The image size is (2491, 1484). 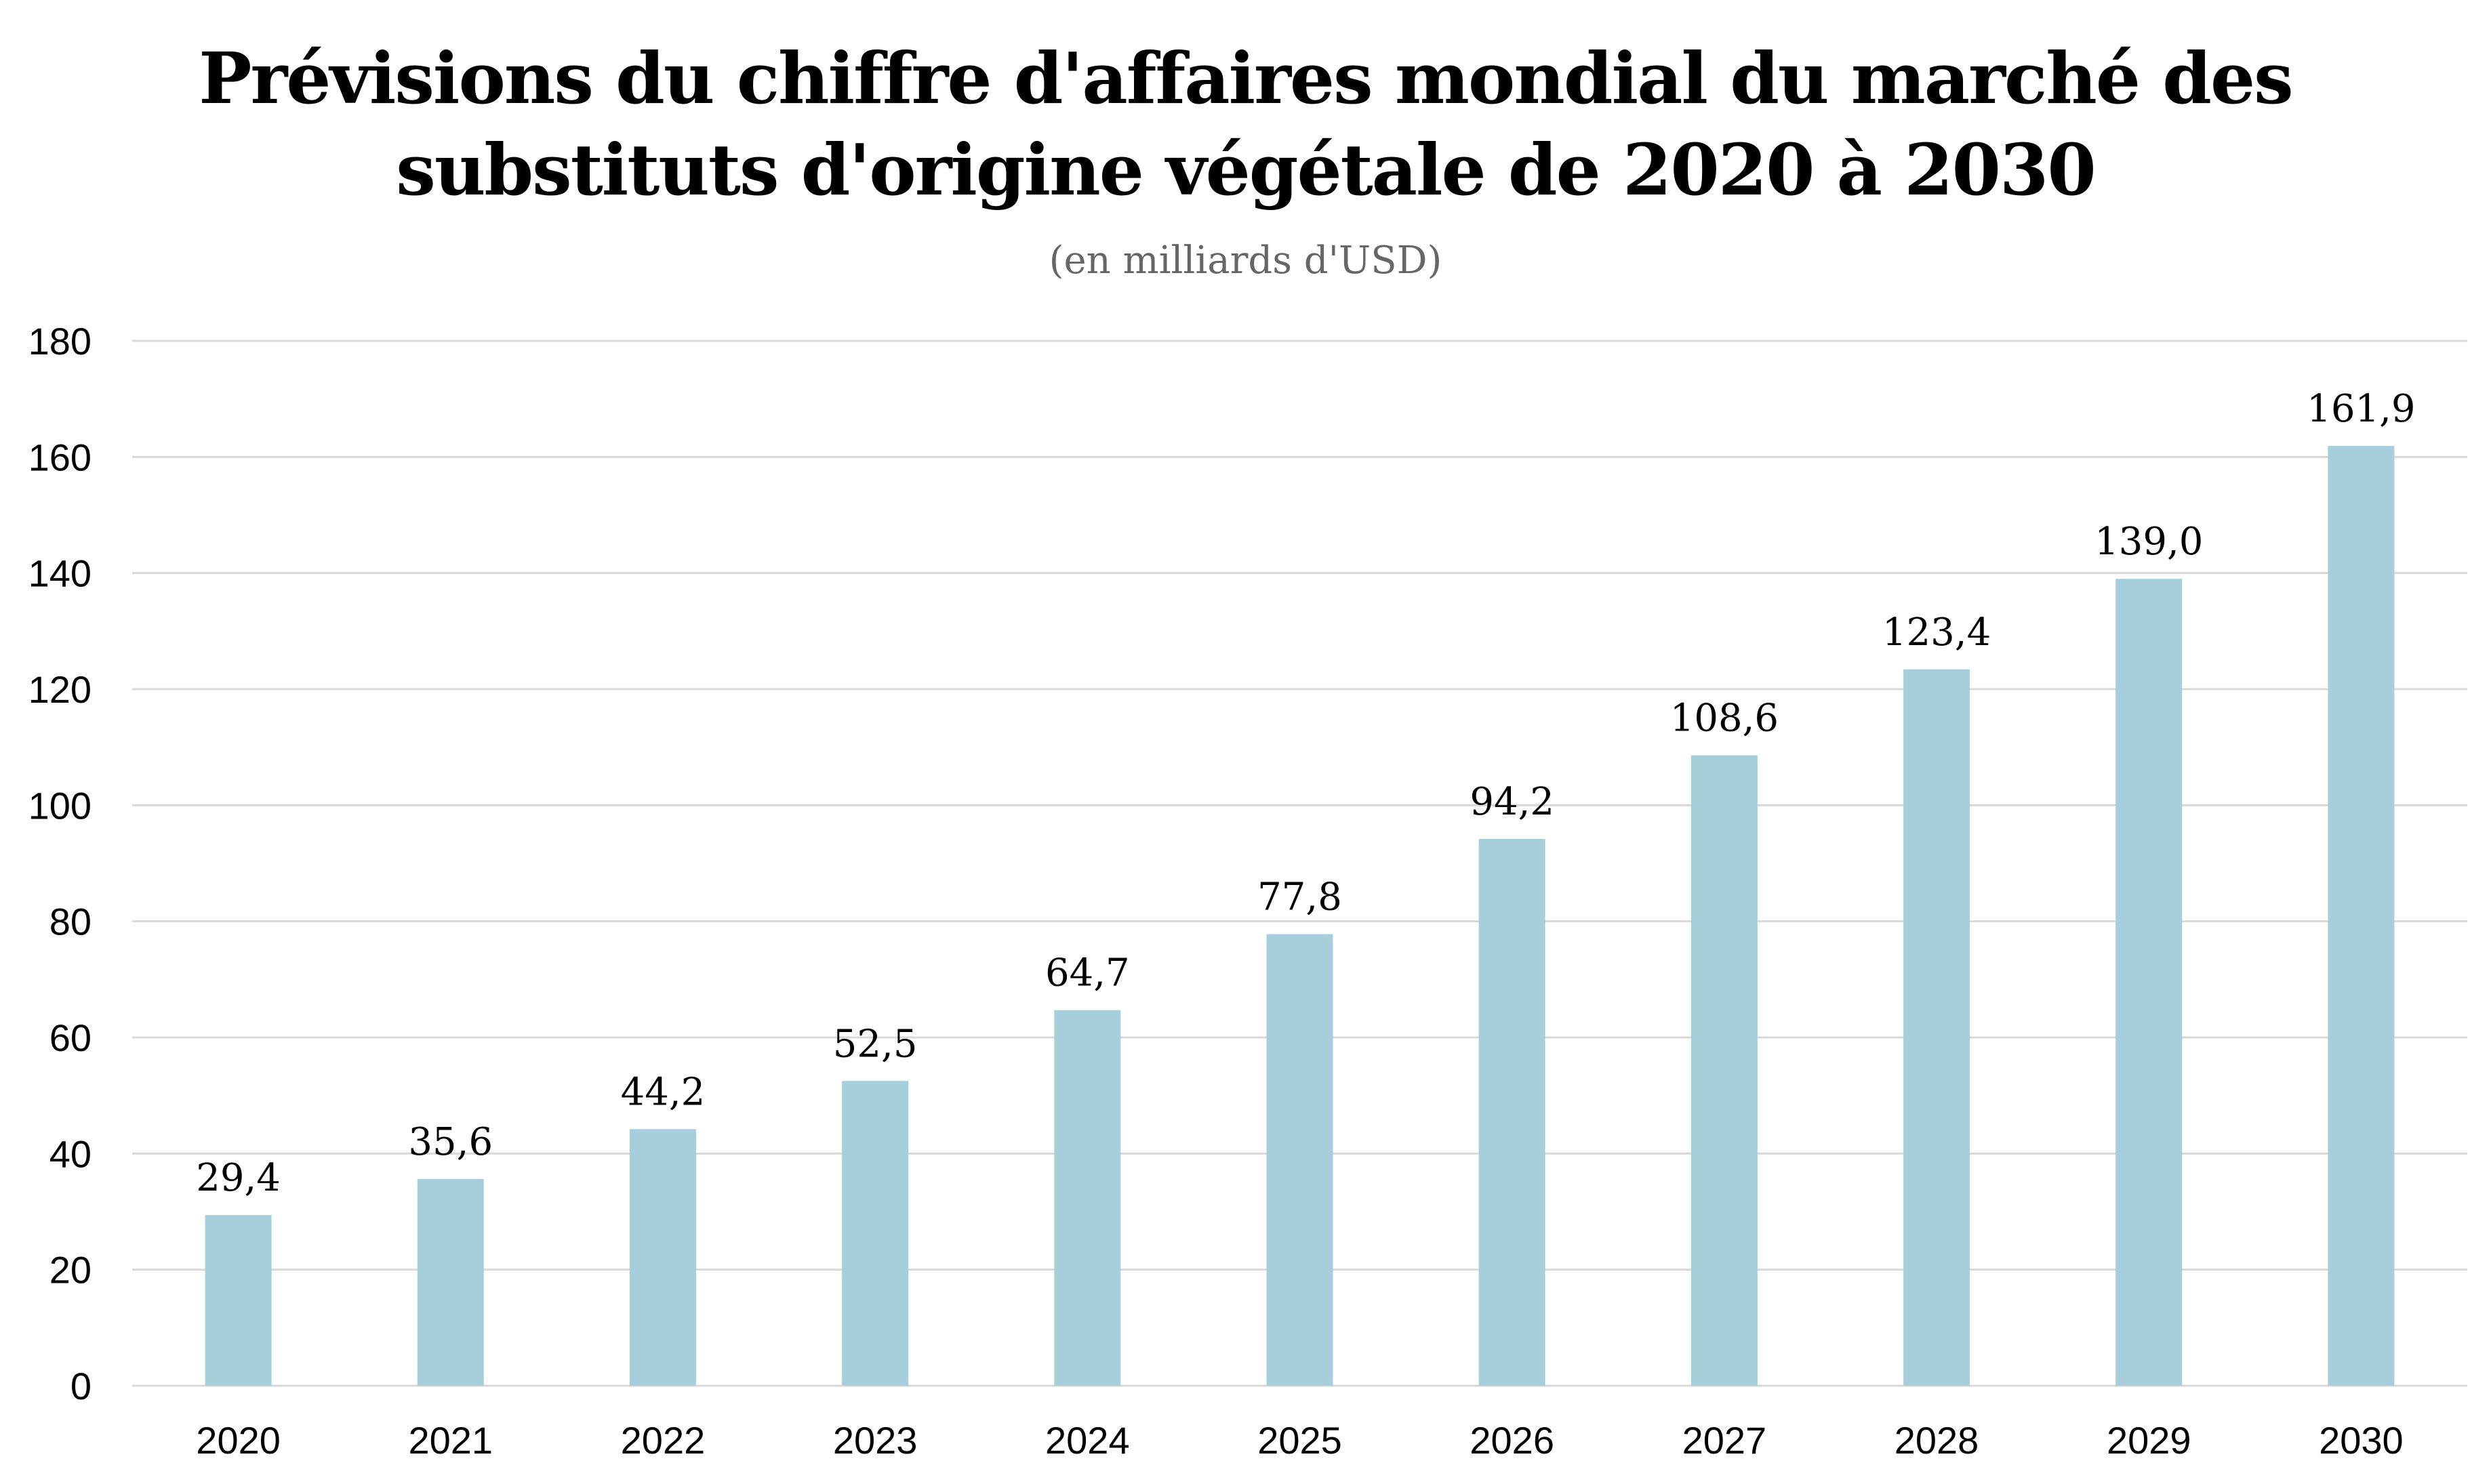 I want to click on data-label-2022: 44,2, so click(x=663, y=1092).